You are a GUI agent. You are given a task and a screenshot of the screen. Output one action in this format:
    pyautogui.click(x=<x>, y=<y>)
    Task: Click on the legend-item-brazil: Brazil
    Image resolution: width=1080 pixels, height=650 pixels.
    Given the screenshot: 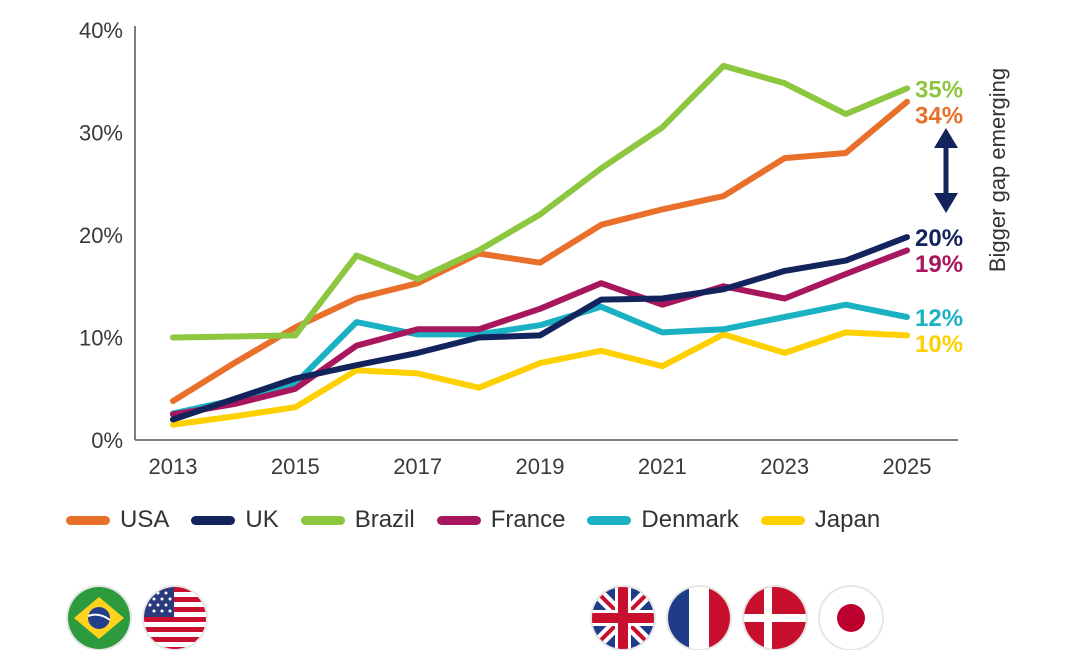 What is the action you would take?
    pyautogui.click(x=357, y=520)
    